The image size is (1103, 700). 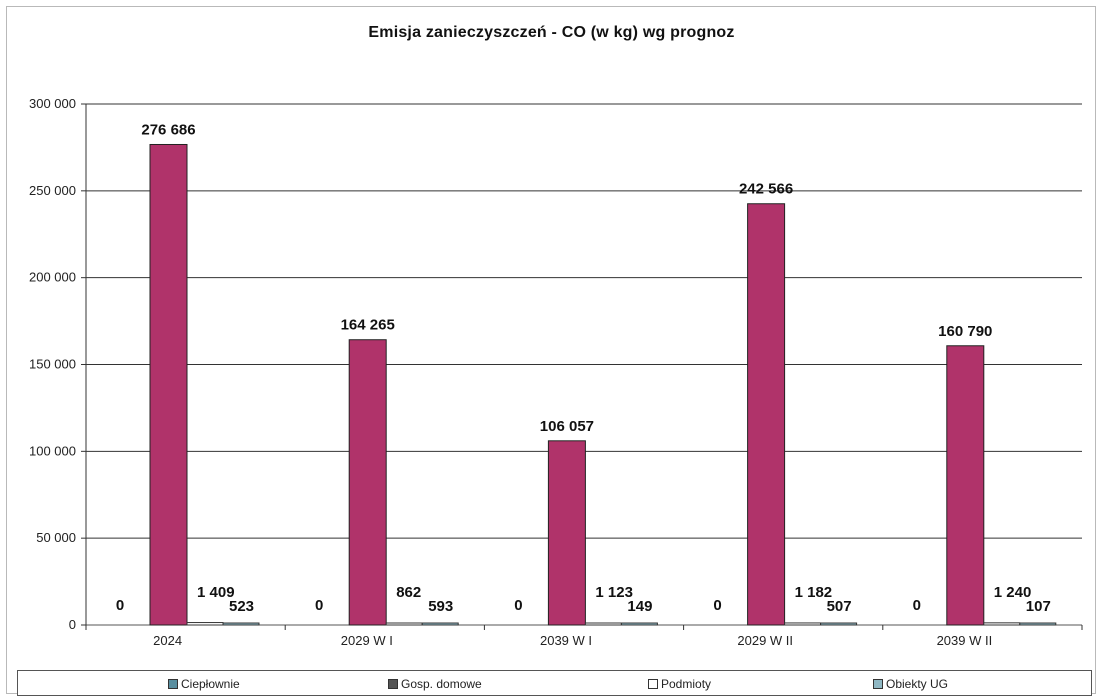 I want to click on data-label: 106 057, so click(x=567, y=426).